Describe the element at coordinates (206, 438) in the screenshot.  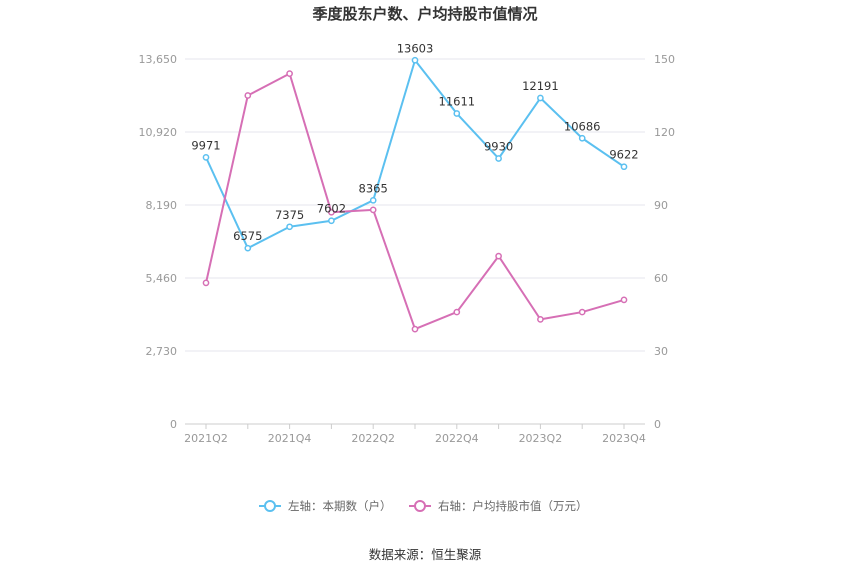
I see `x-tick-label: 2021Q2` at that location.